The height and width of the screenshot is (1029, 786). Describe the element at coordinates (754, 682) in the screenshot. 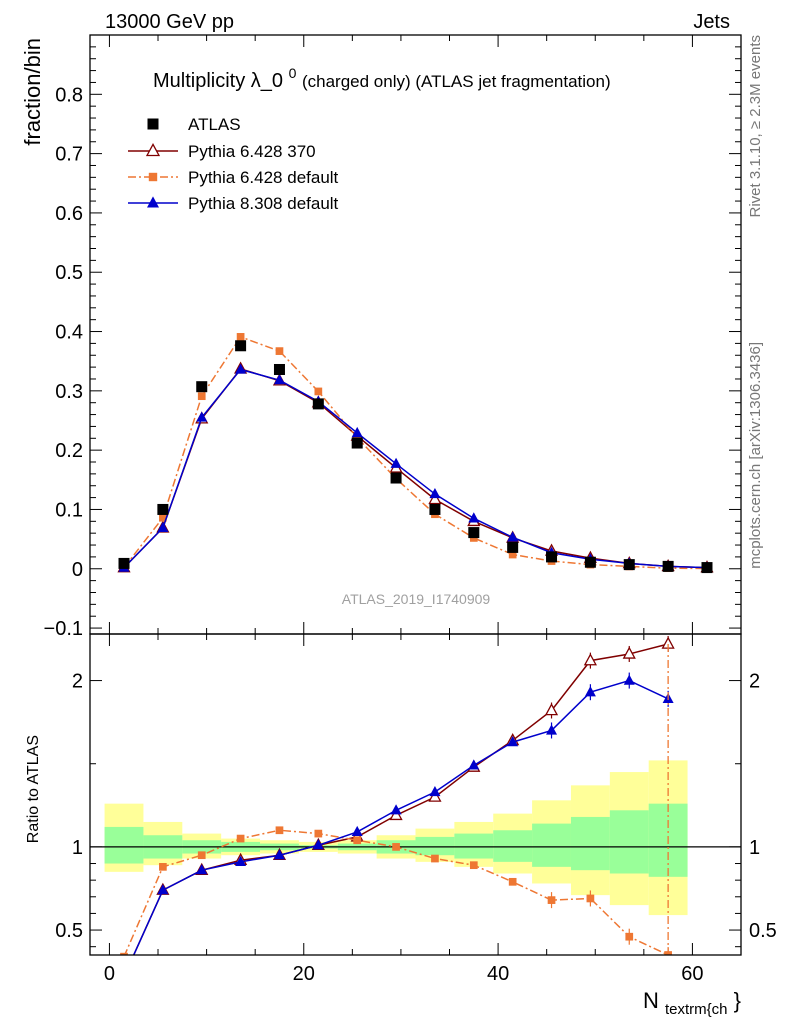

I see `ratio-y-tick-label-right: 2` at that location.